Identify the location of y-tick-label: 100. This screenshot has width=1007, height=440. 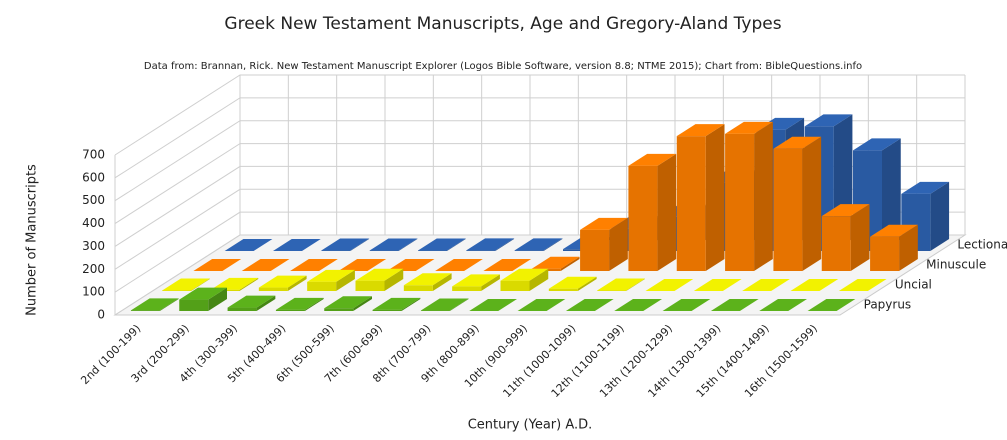
(93, 292).